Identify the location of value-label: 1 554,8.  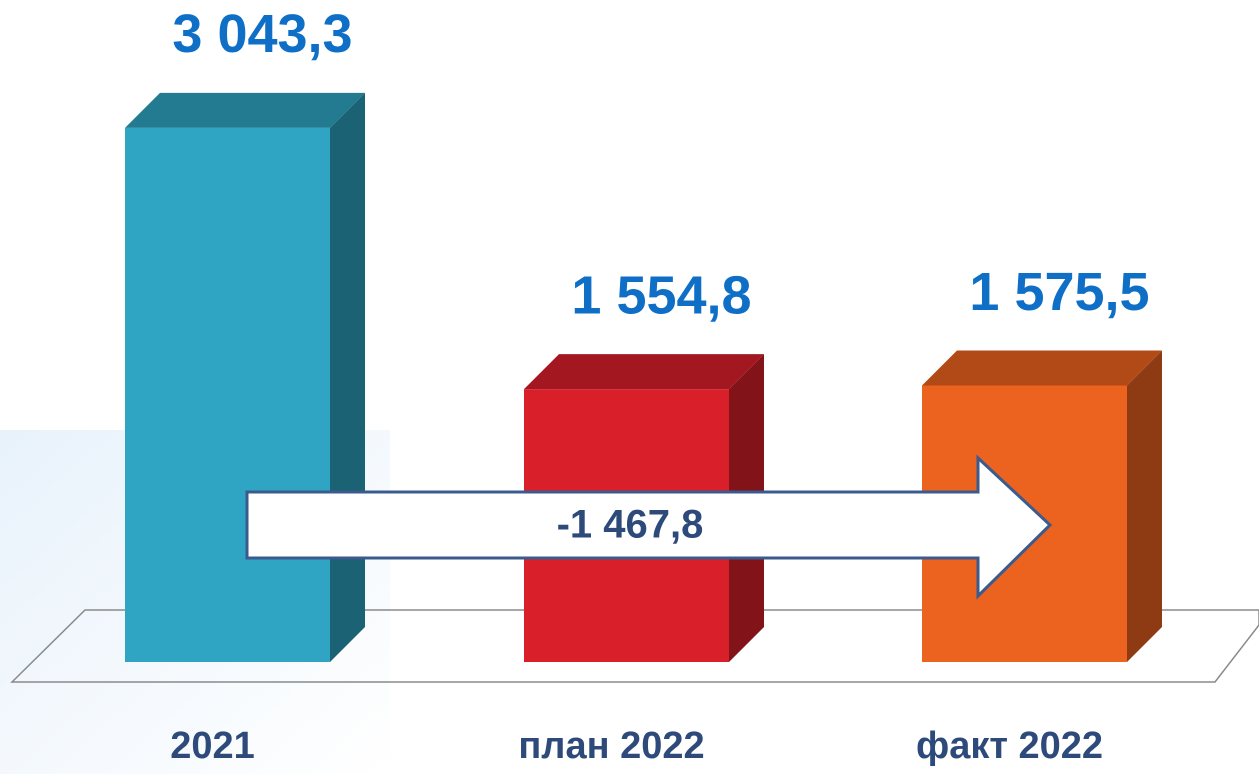
(661, 295).